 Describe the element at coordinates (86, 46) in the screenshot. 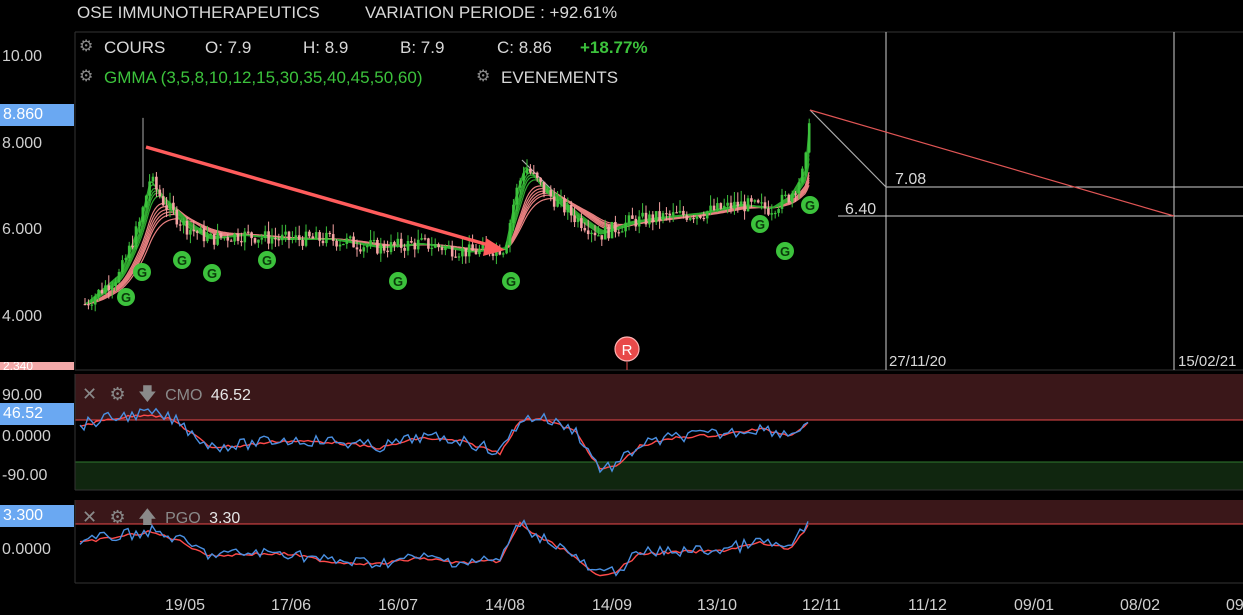

I see `cours-settings-gear-icon: ⚙` at that location.